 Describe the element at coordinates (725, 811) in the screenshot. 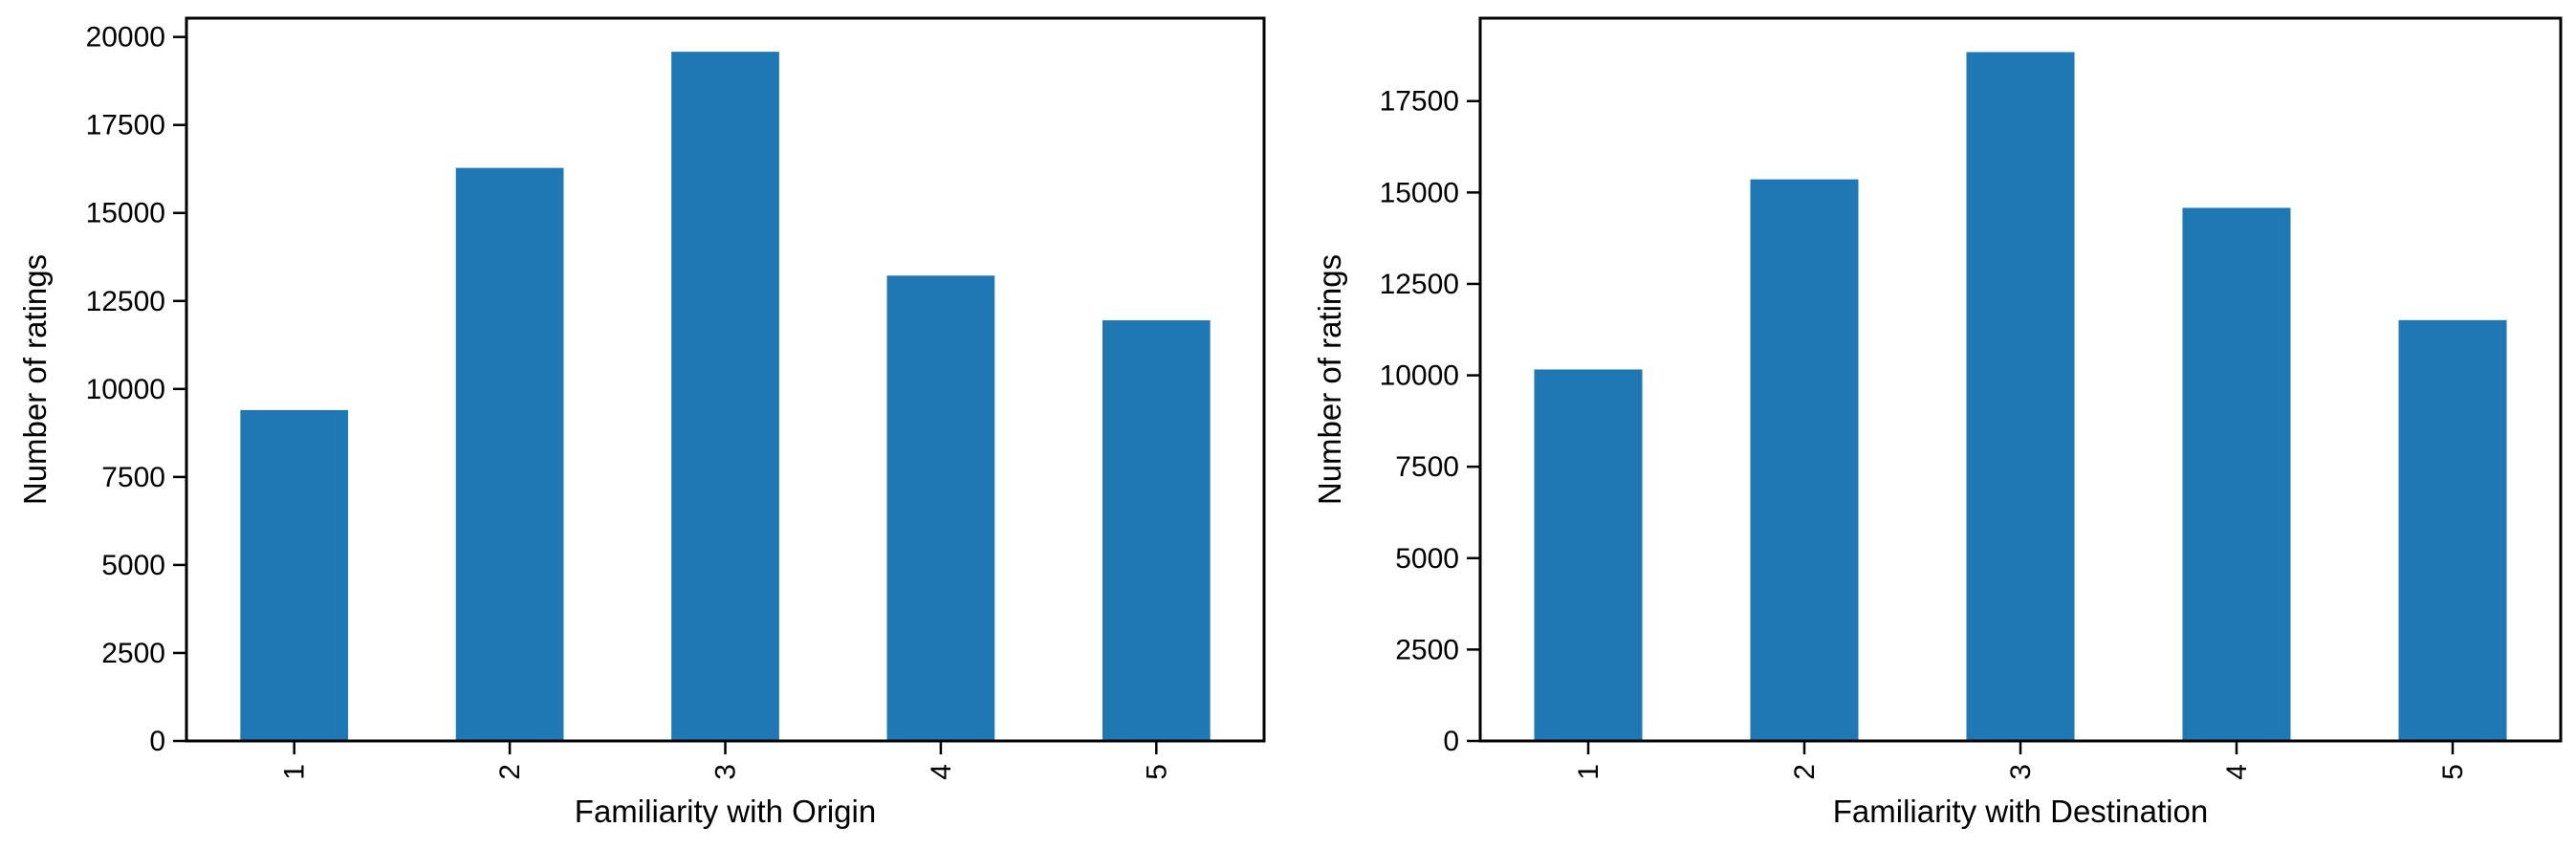

I see `x-axis-title: Familiarity with Origin` at that location.